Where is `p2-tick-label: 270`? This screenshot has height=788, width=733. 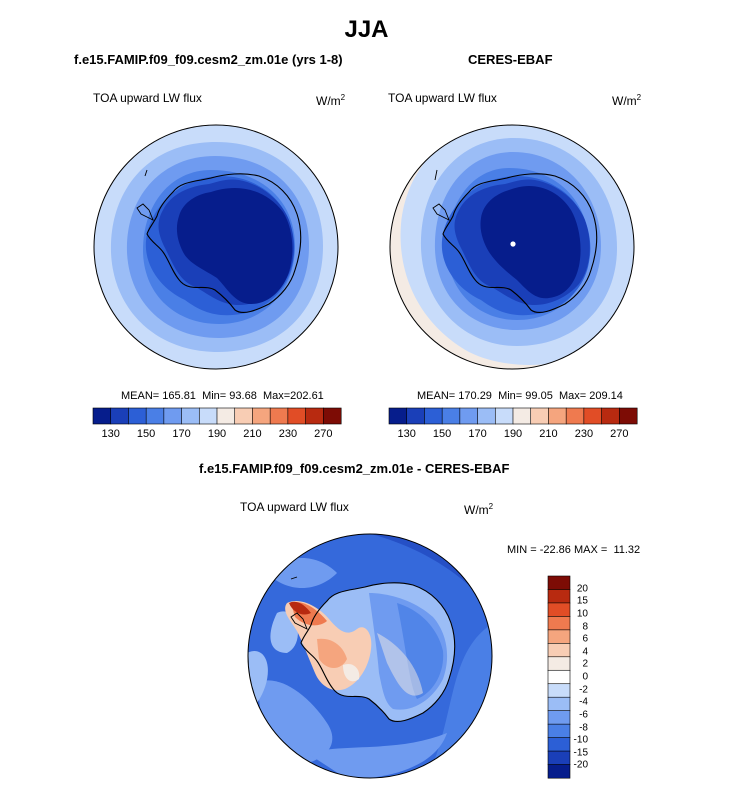
p2-tick-label: 270 is located at coordinates (619, 434).